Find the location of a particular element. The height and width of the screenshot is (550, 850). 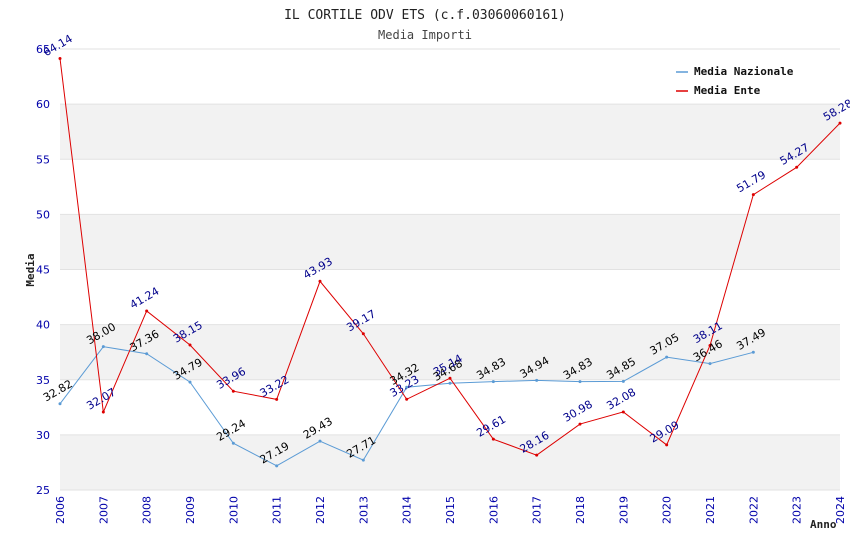

x-tick-label: 2010 is located at coordinates (233, 510).